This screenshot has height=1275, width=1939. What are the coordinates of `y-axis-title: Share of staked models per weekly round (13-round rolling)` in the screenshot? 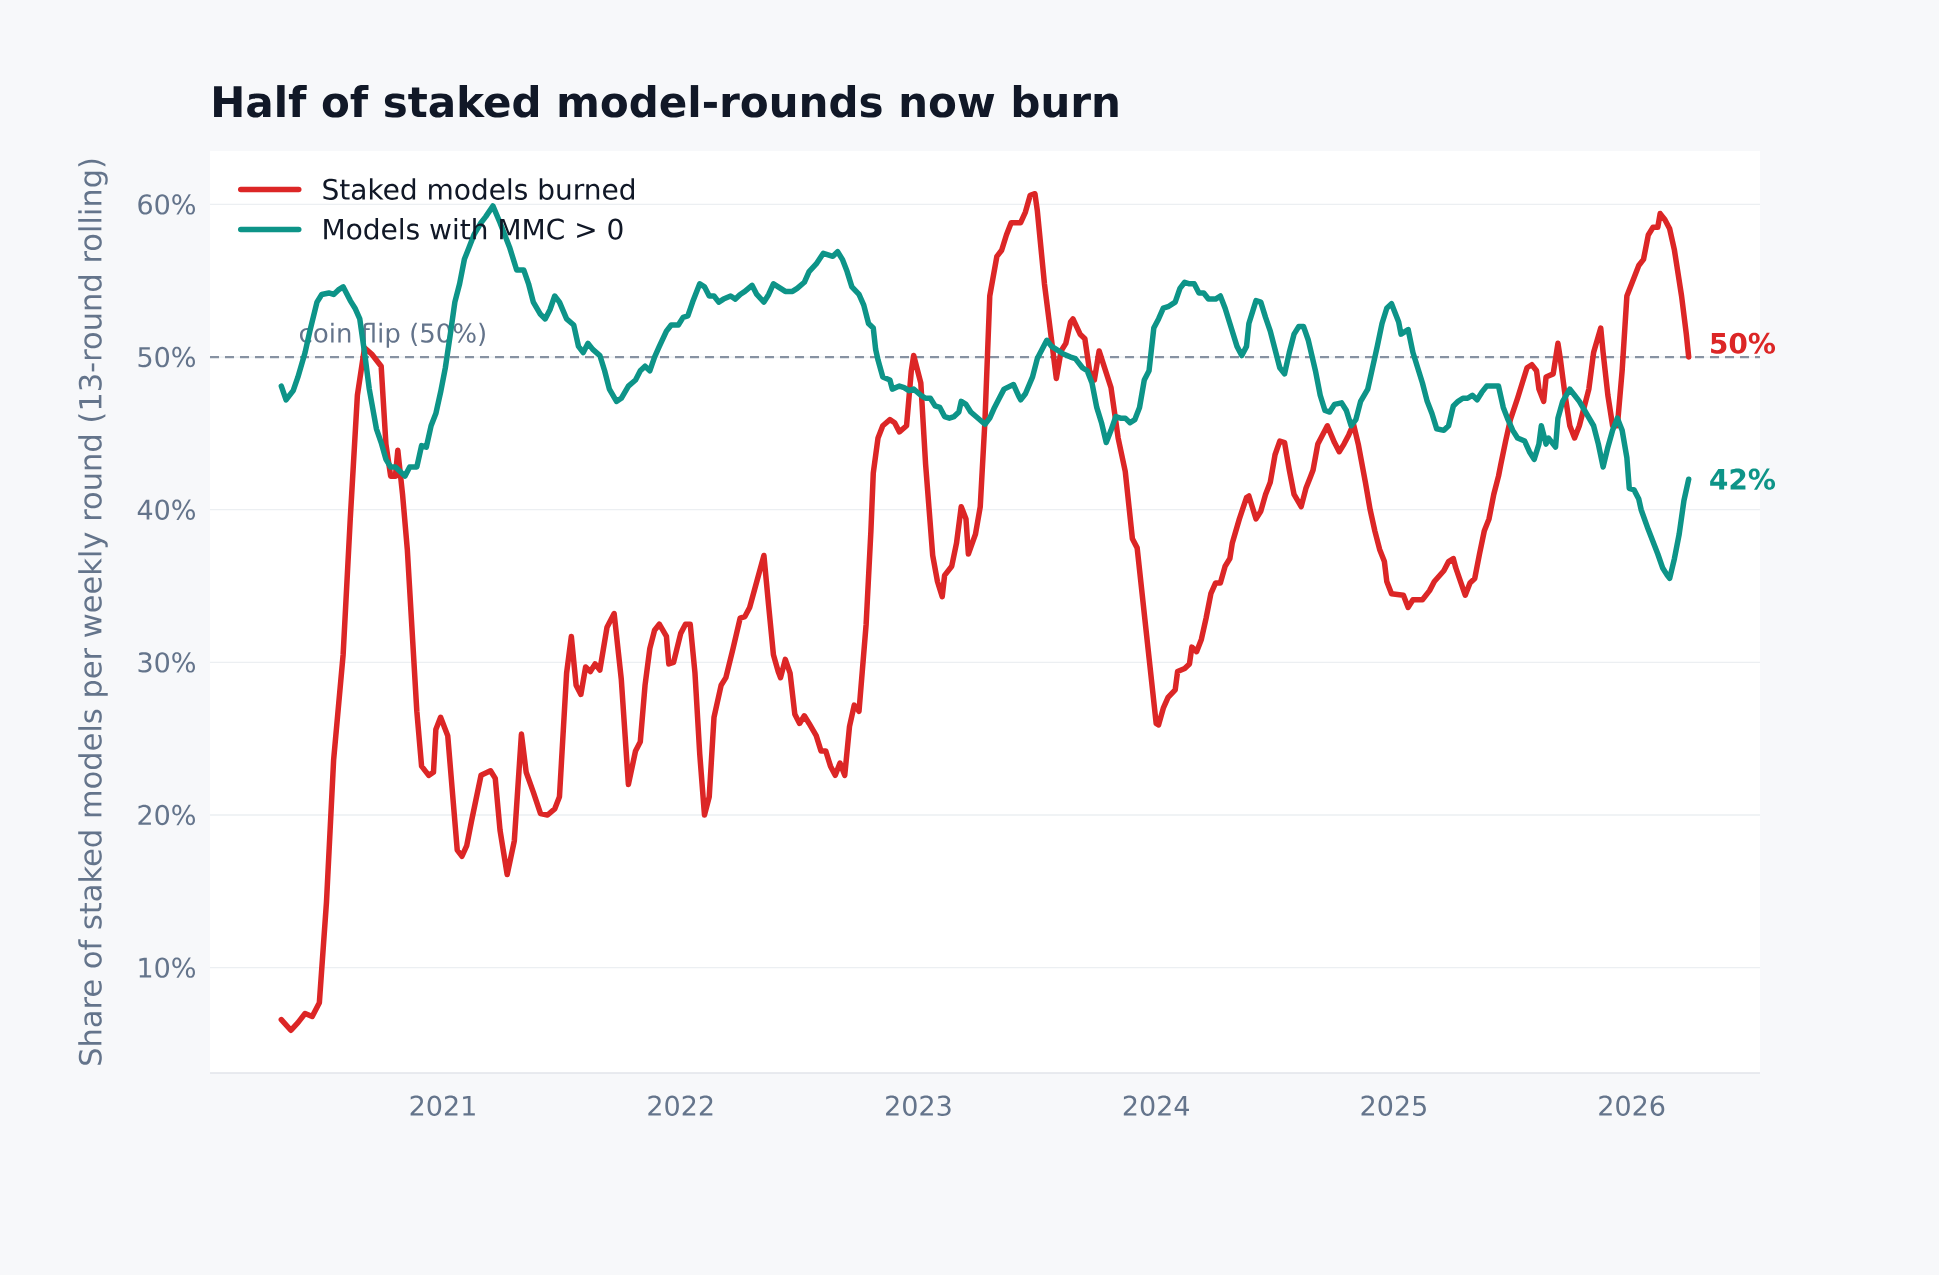 It's located at (93, 612).